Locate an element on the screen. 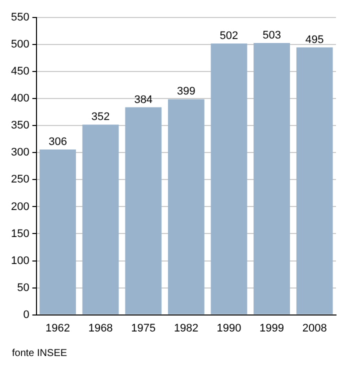  data-label: 352 is located at coordinates (100, 117).